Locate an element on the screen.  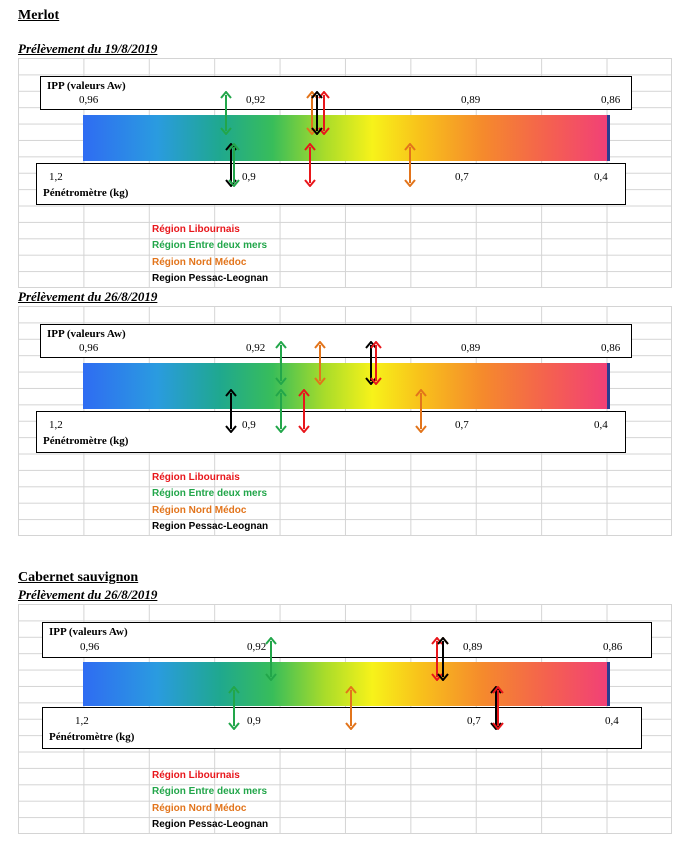
merlot-title: Merlot is located at coordinates (39, 15).